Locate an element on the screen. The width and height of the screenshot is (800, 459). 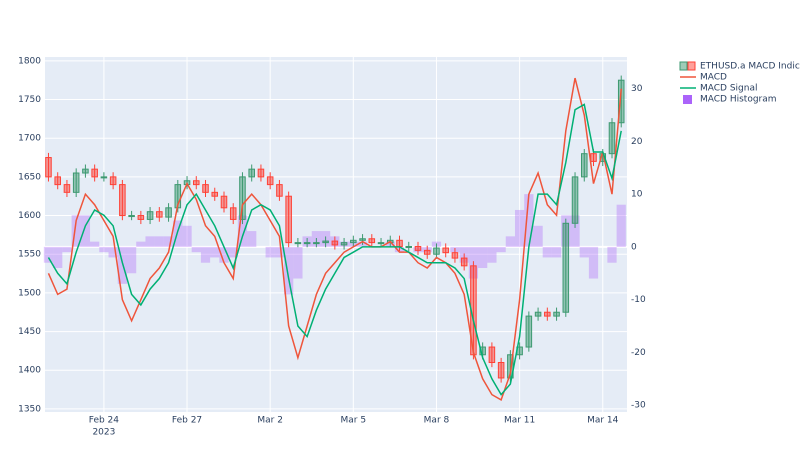
x-year-label: 2023 is located at coordinates (103, 433).